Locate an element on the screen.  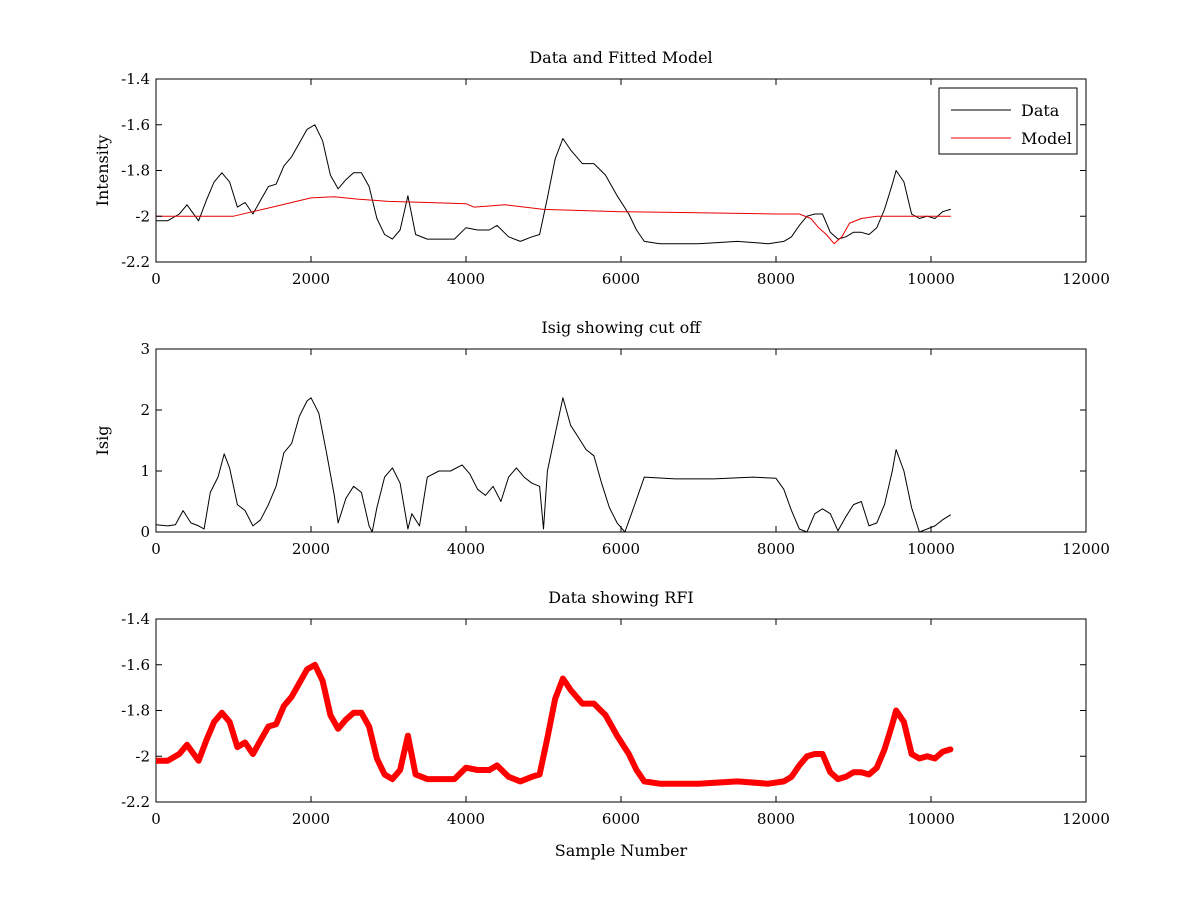
chart-title: Isig showing cut off is located at coordinates (621, 327).